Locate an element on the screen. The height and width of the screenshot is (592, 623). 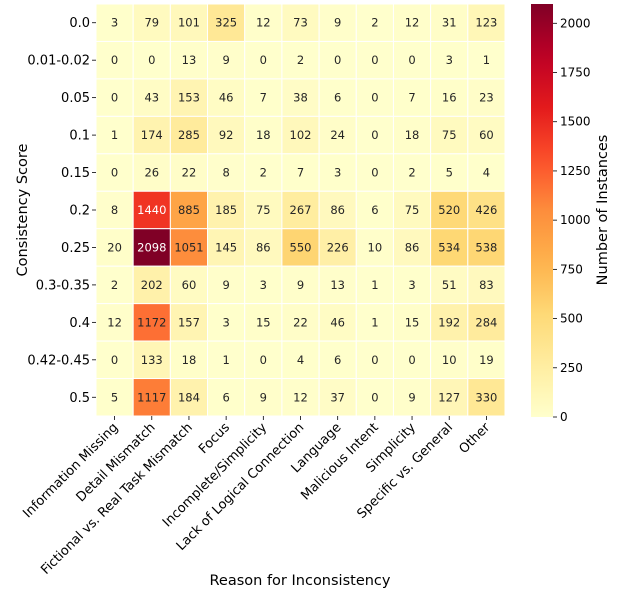
cell-value: 43 is located at coordinates (151, 98).